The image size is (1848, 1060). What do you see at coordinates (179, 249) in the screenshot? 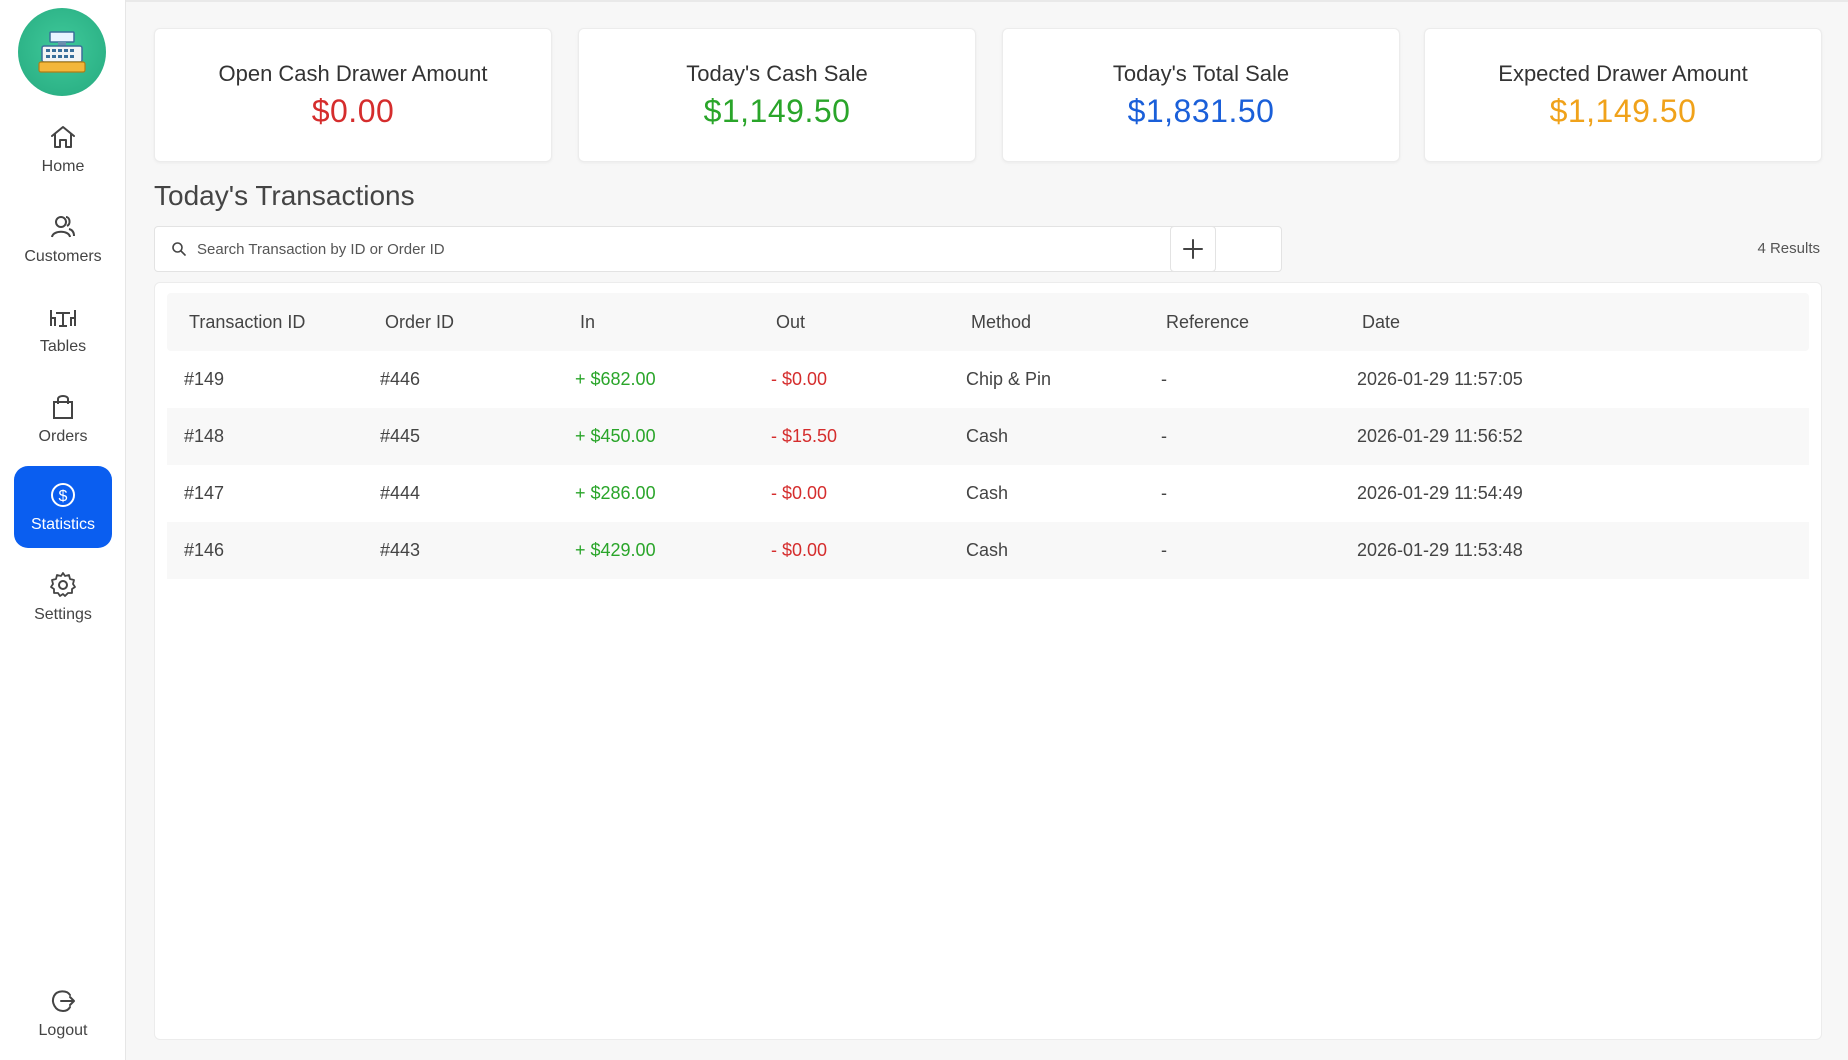
I see `search-icon` at bounding box center [179, 249].